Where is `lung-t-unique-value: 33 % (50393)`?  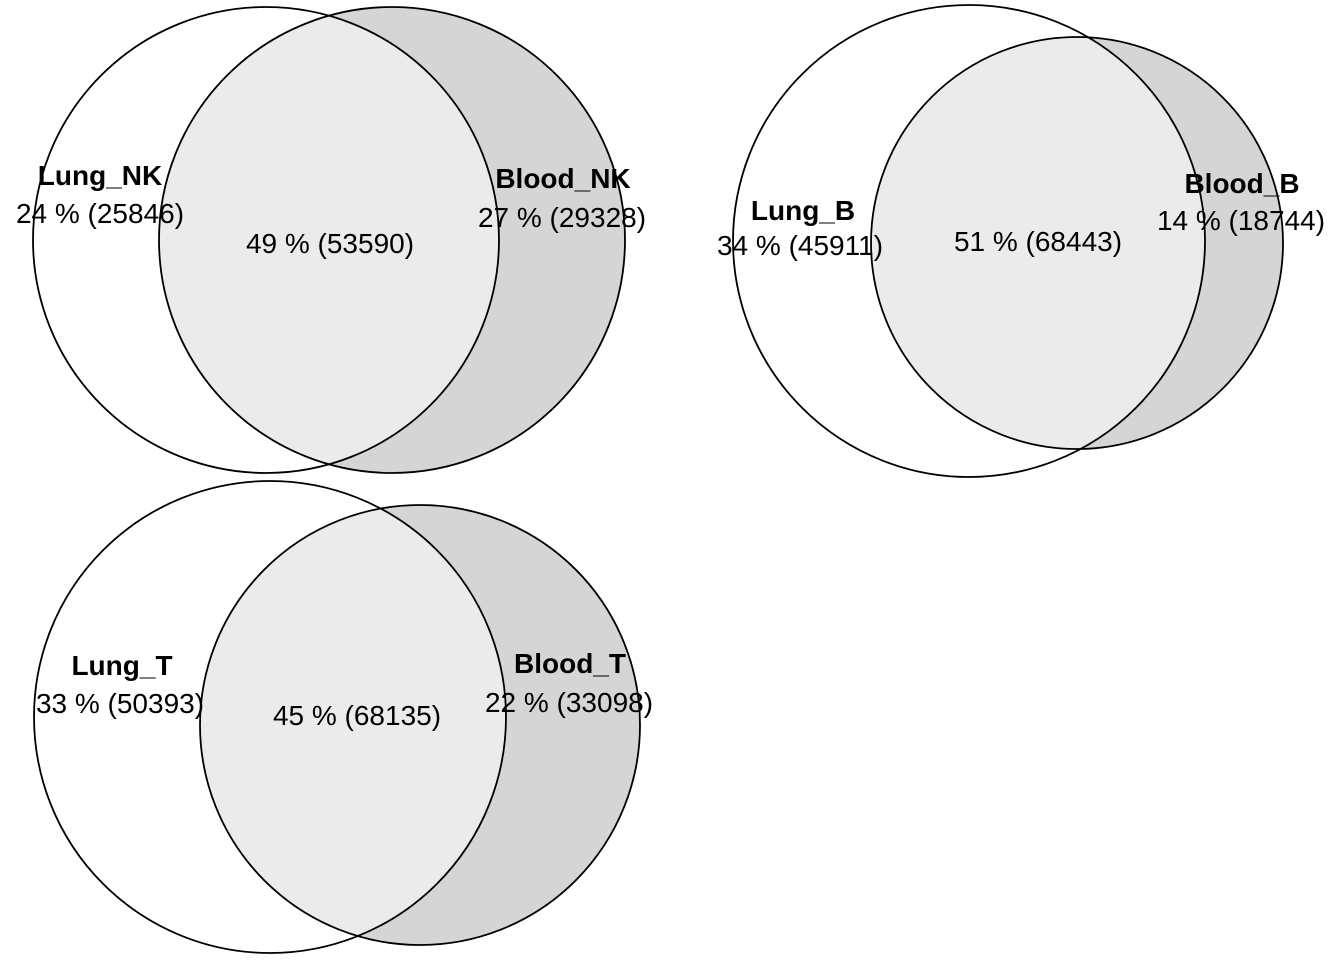 lung-t-unique-value: 33 % (50393) is located at coordinates (120, 703).